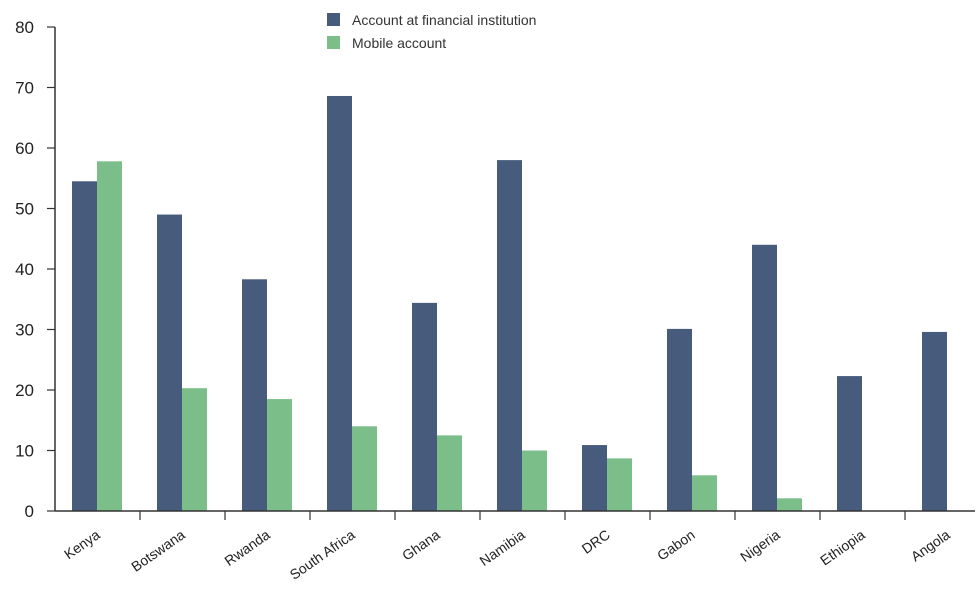 Image resolution: width=979 pixels, height=601 pixels. What do you see at coordinates (24, 330) in the screenshot?
I see `y-tick-label: 30` at bounding box center [24, 330].